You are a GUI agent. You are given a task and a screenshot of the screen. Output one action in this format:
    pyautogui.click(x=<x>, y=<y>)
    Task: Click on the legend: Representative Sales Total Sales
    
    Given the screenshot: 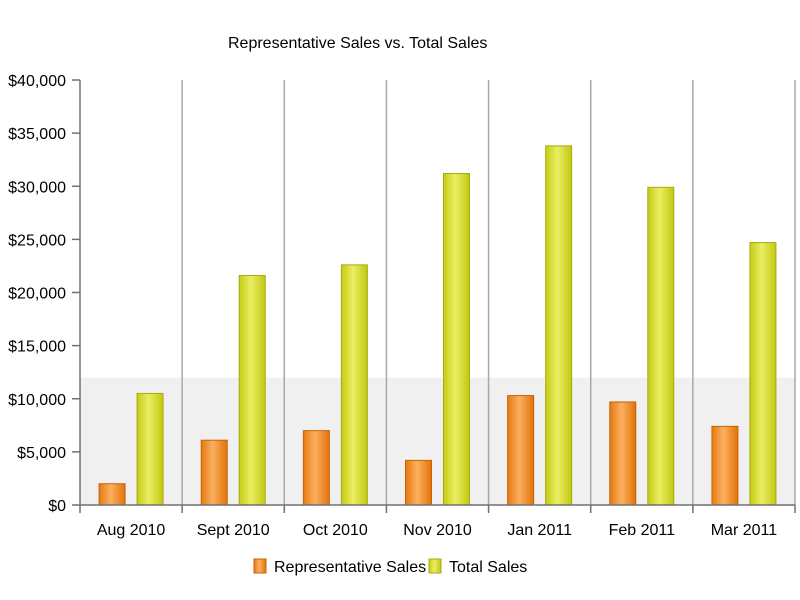 What is the action you would take?
    pyautogui.click(x=390, y=567)
    